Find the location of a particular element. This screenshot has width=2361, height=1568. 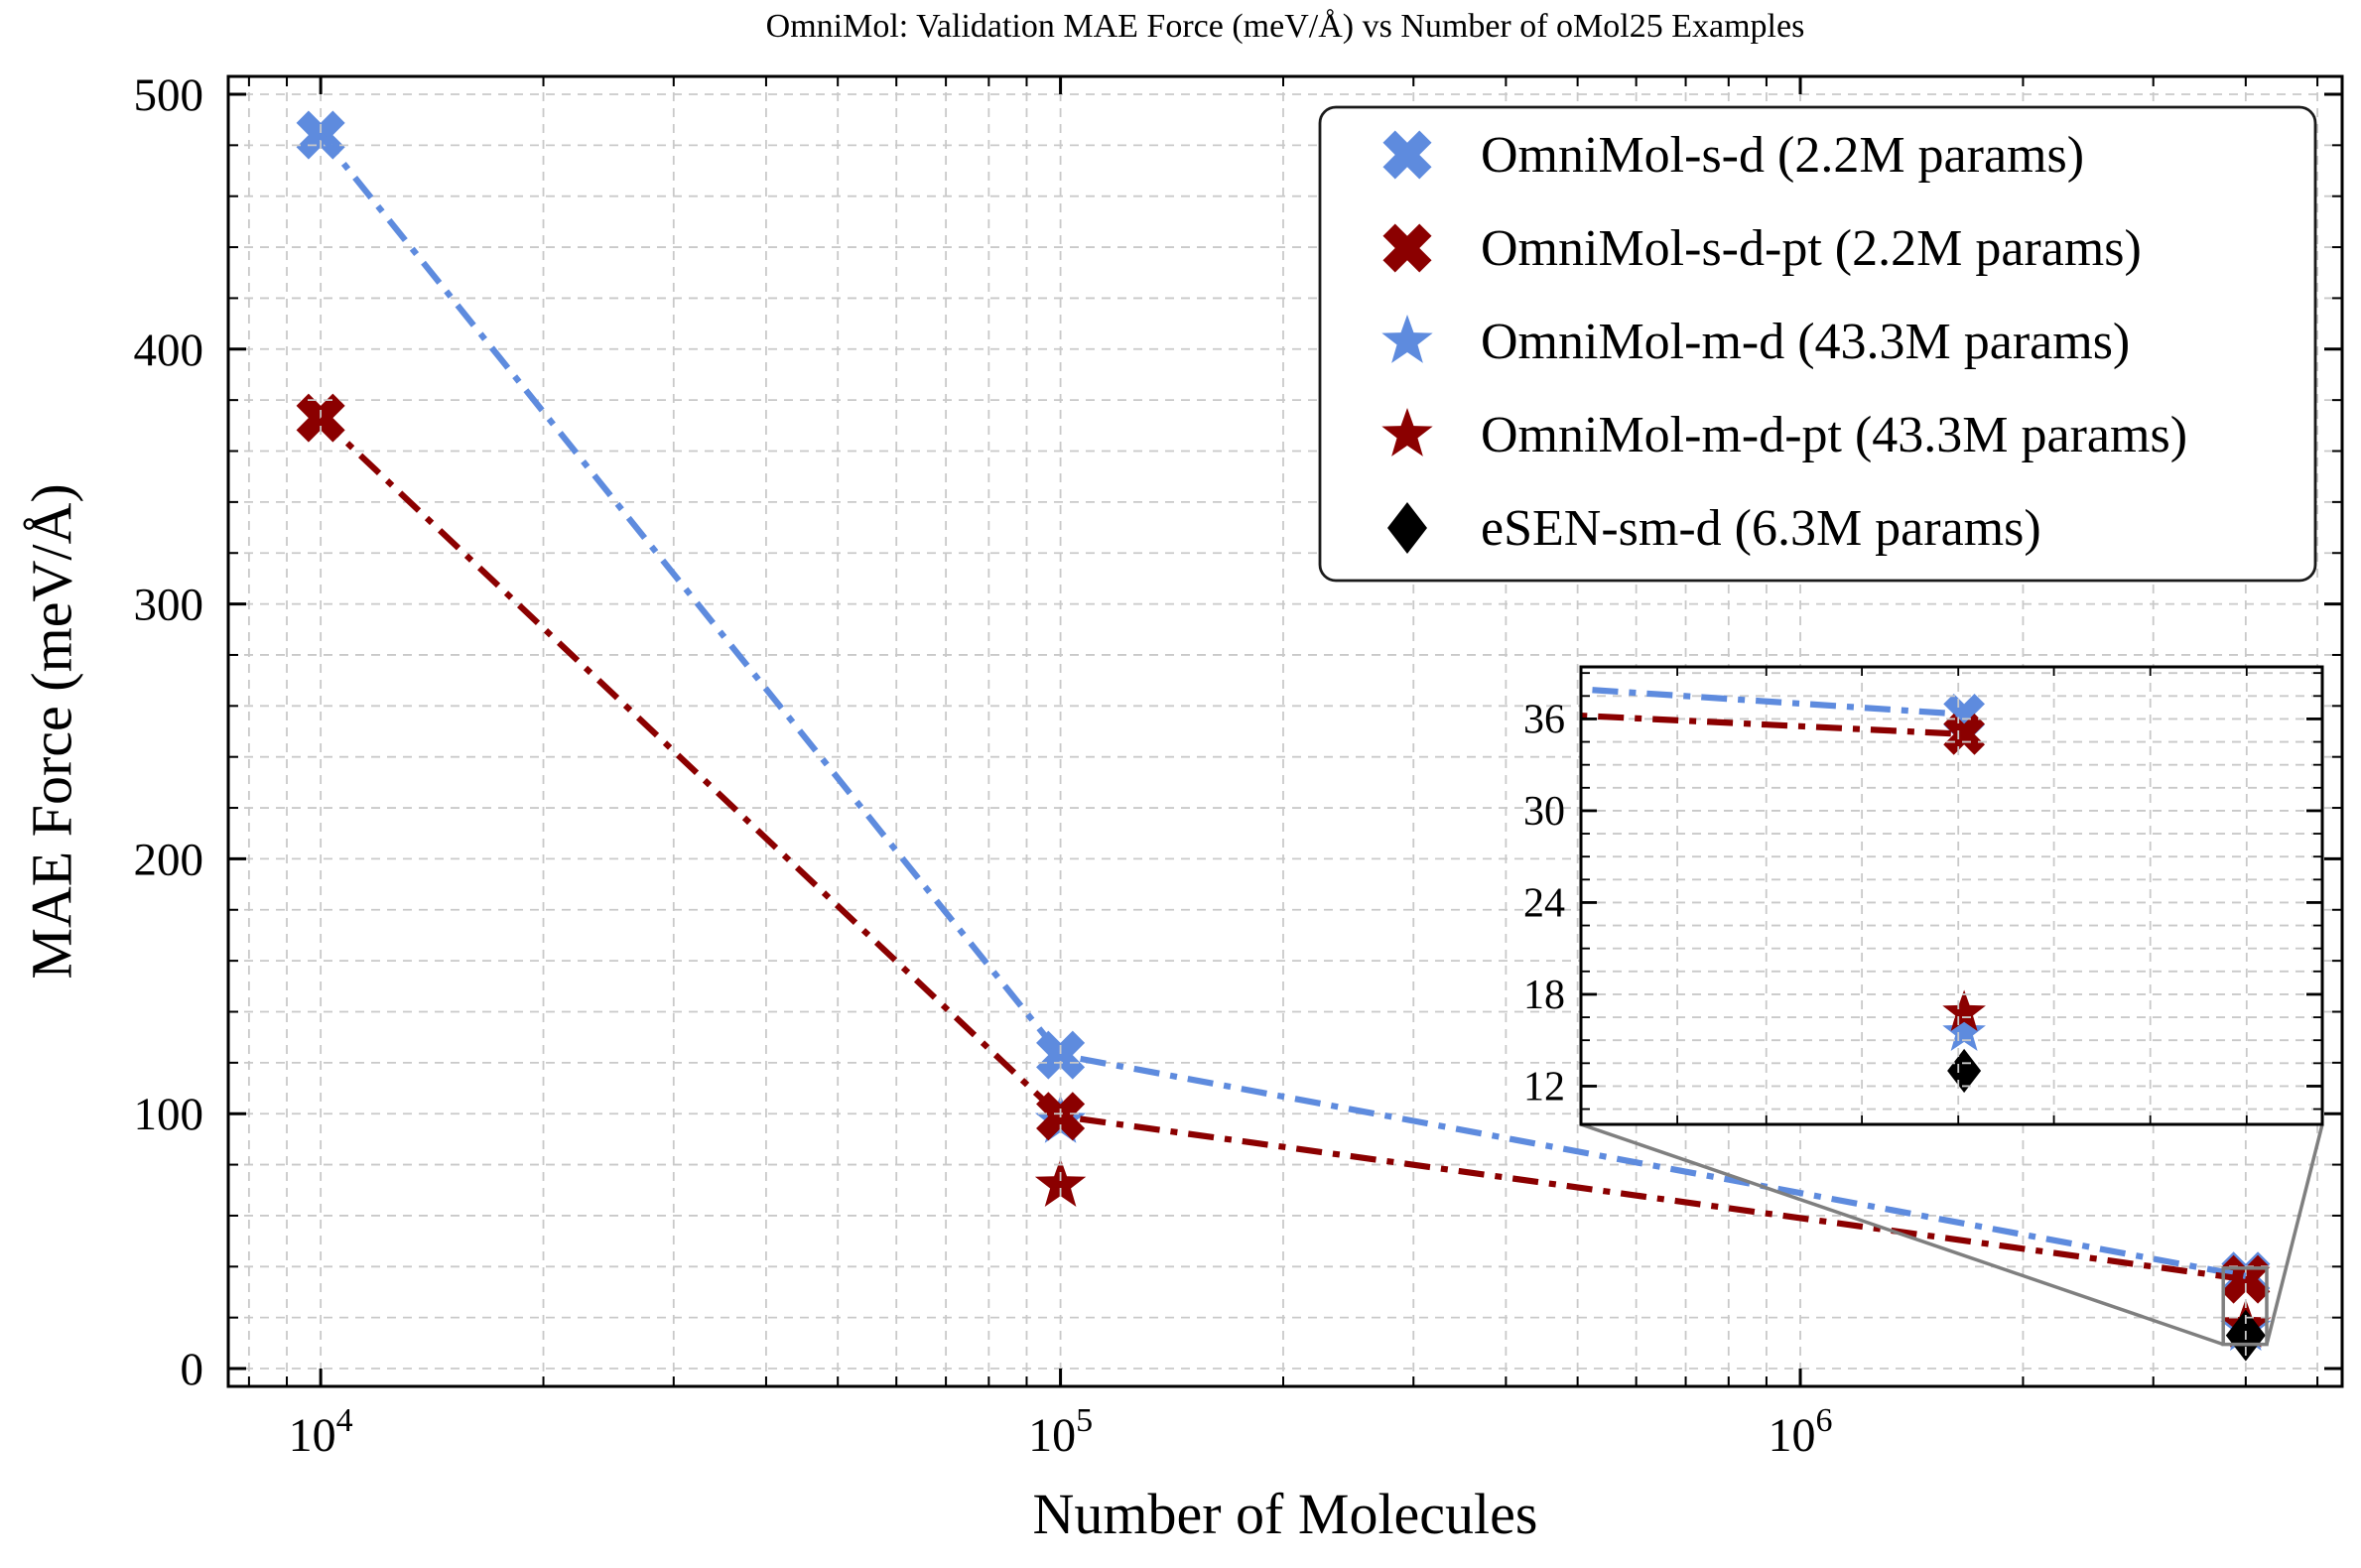

legend-item: OmniMol-m-d (43.3M params) is located at coordinates (1755, 342).